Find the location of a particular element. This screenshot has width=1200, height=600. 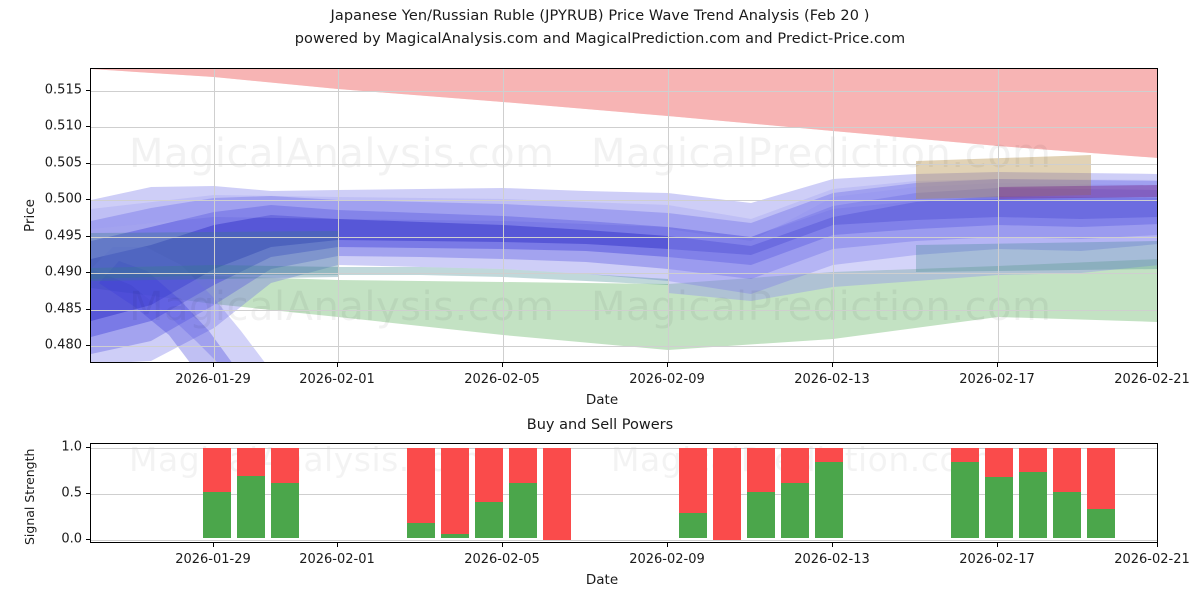

ytick-label: 0.495 is located at coordinates (63, 236).